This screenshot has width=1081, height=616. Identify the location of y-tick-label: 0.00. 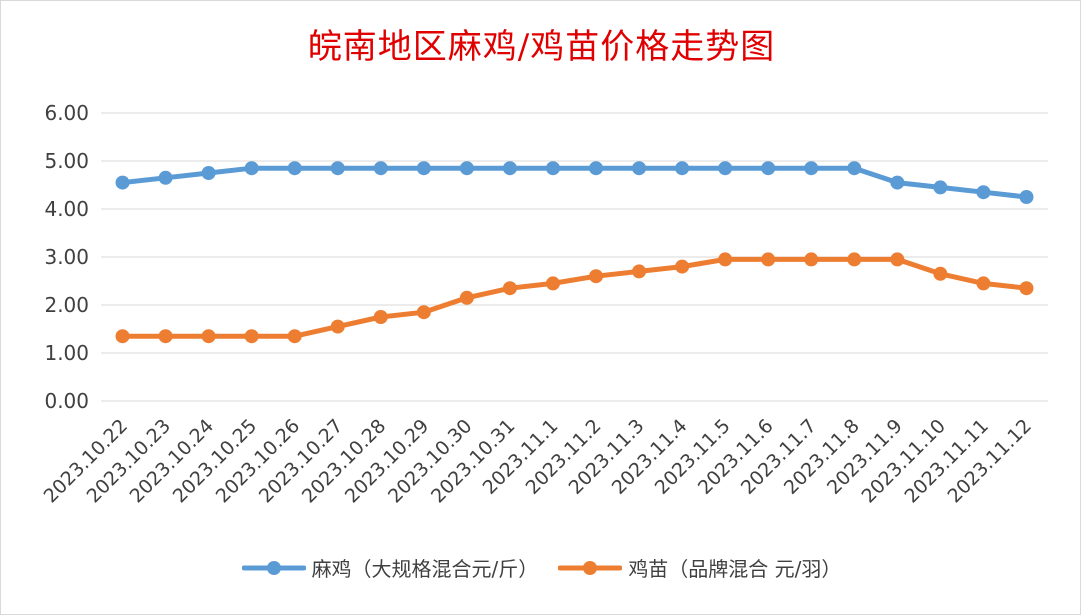
(66, 401).